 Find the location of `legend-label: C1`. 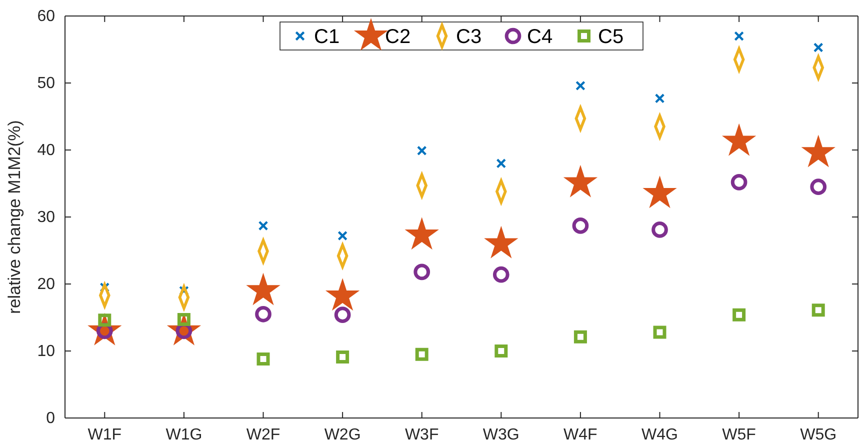

legend-label: C1 is located at coordinates (327, 37).